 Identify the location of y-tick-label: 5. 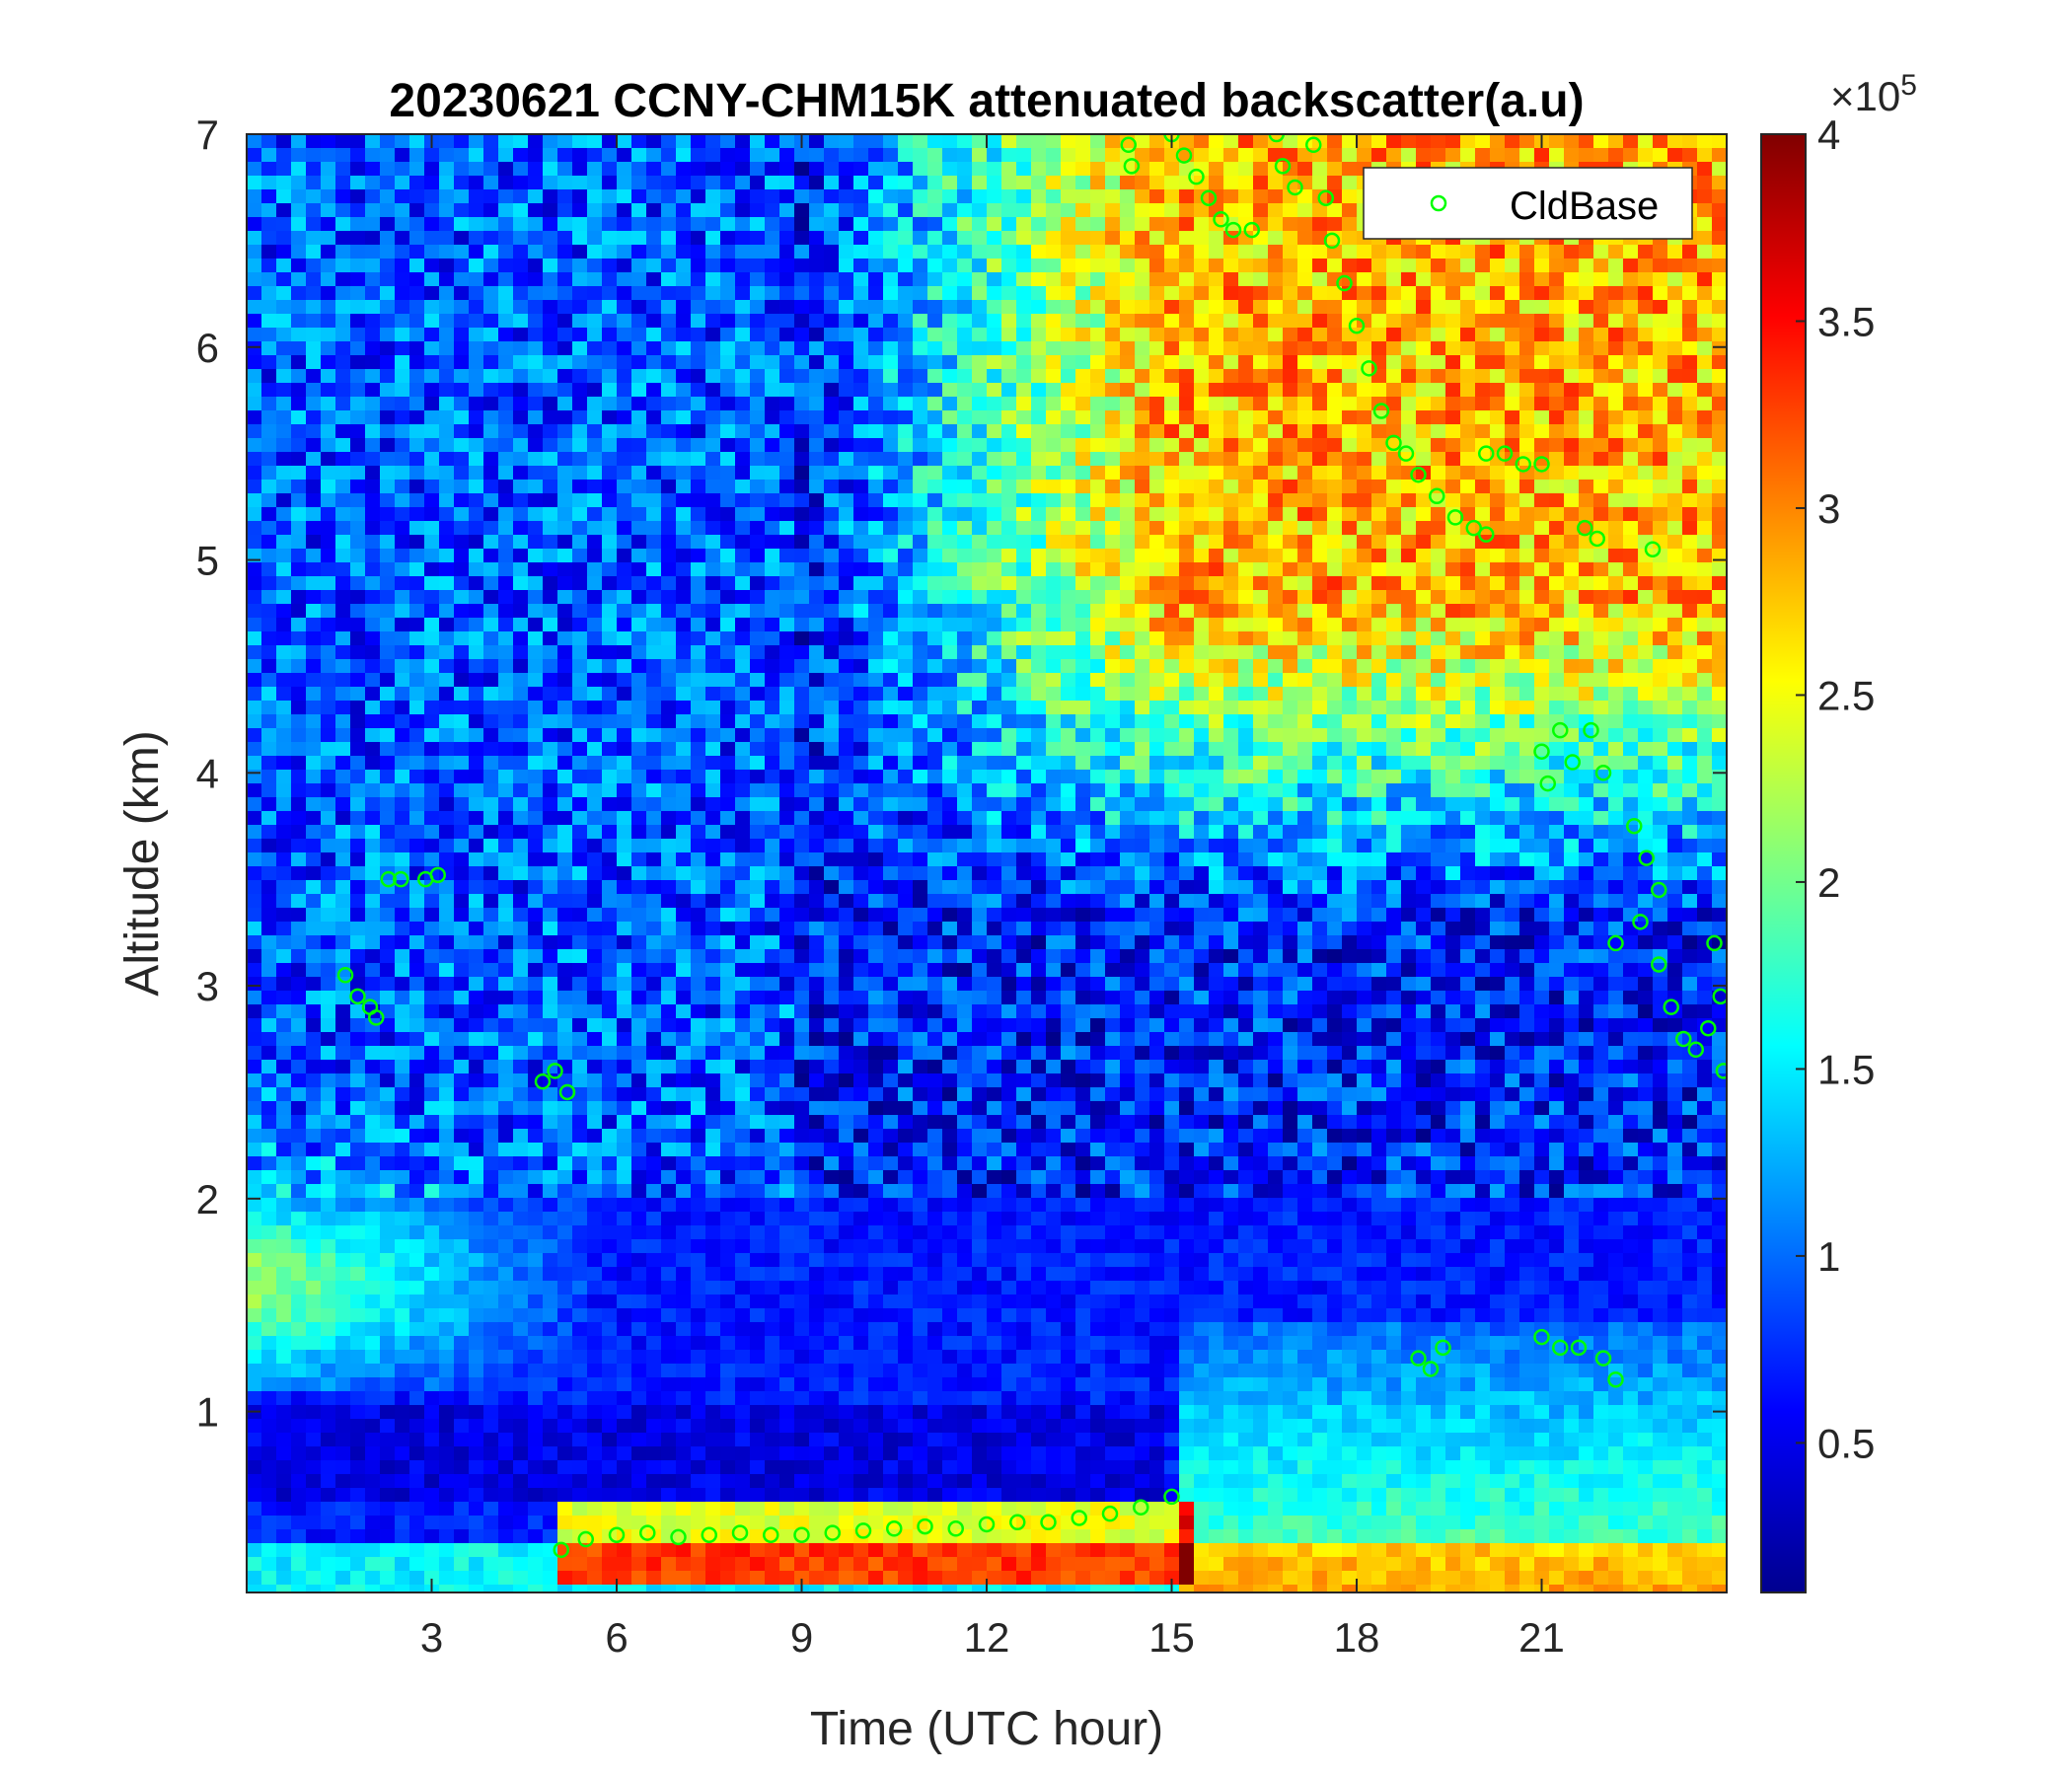
(208, 561).